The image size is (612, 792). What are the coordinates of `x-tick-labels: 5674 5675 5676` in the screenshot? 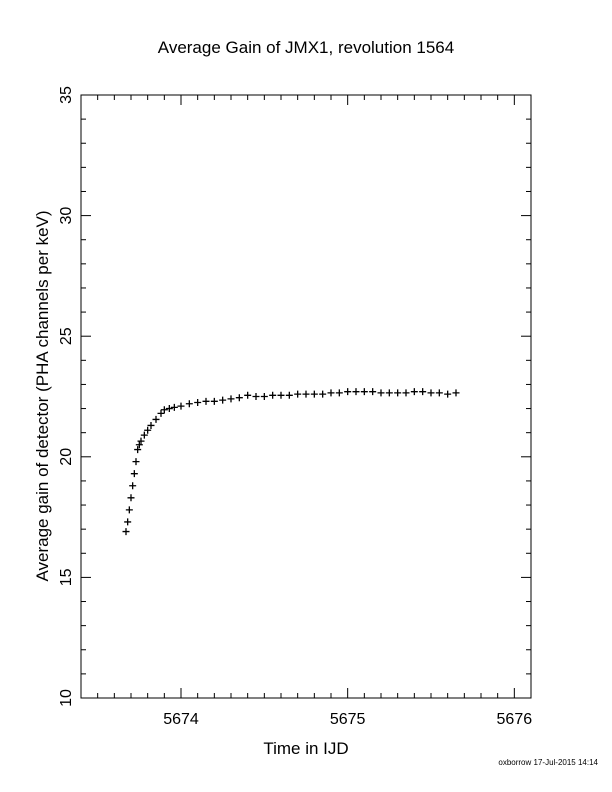 It's located at (347, 719).